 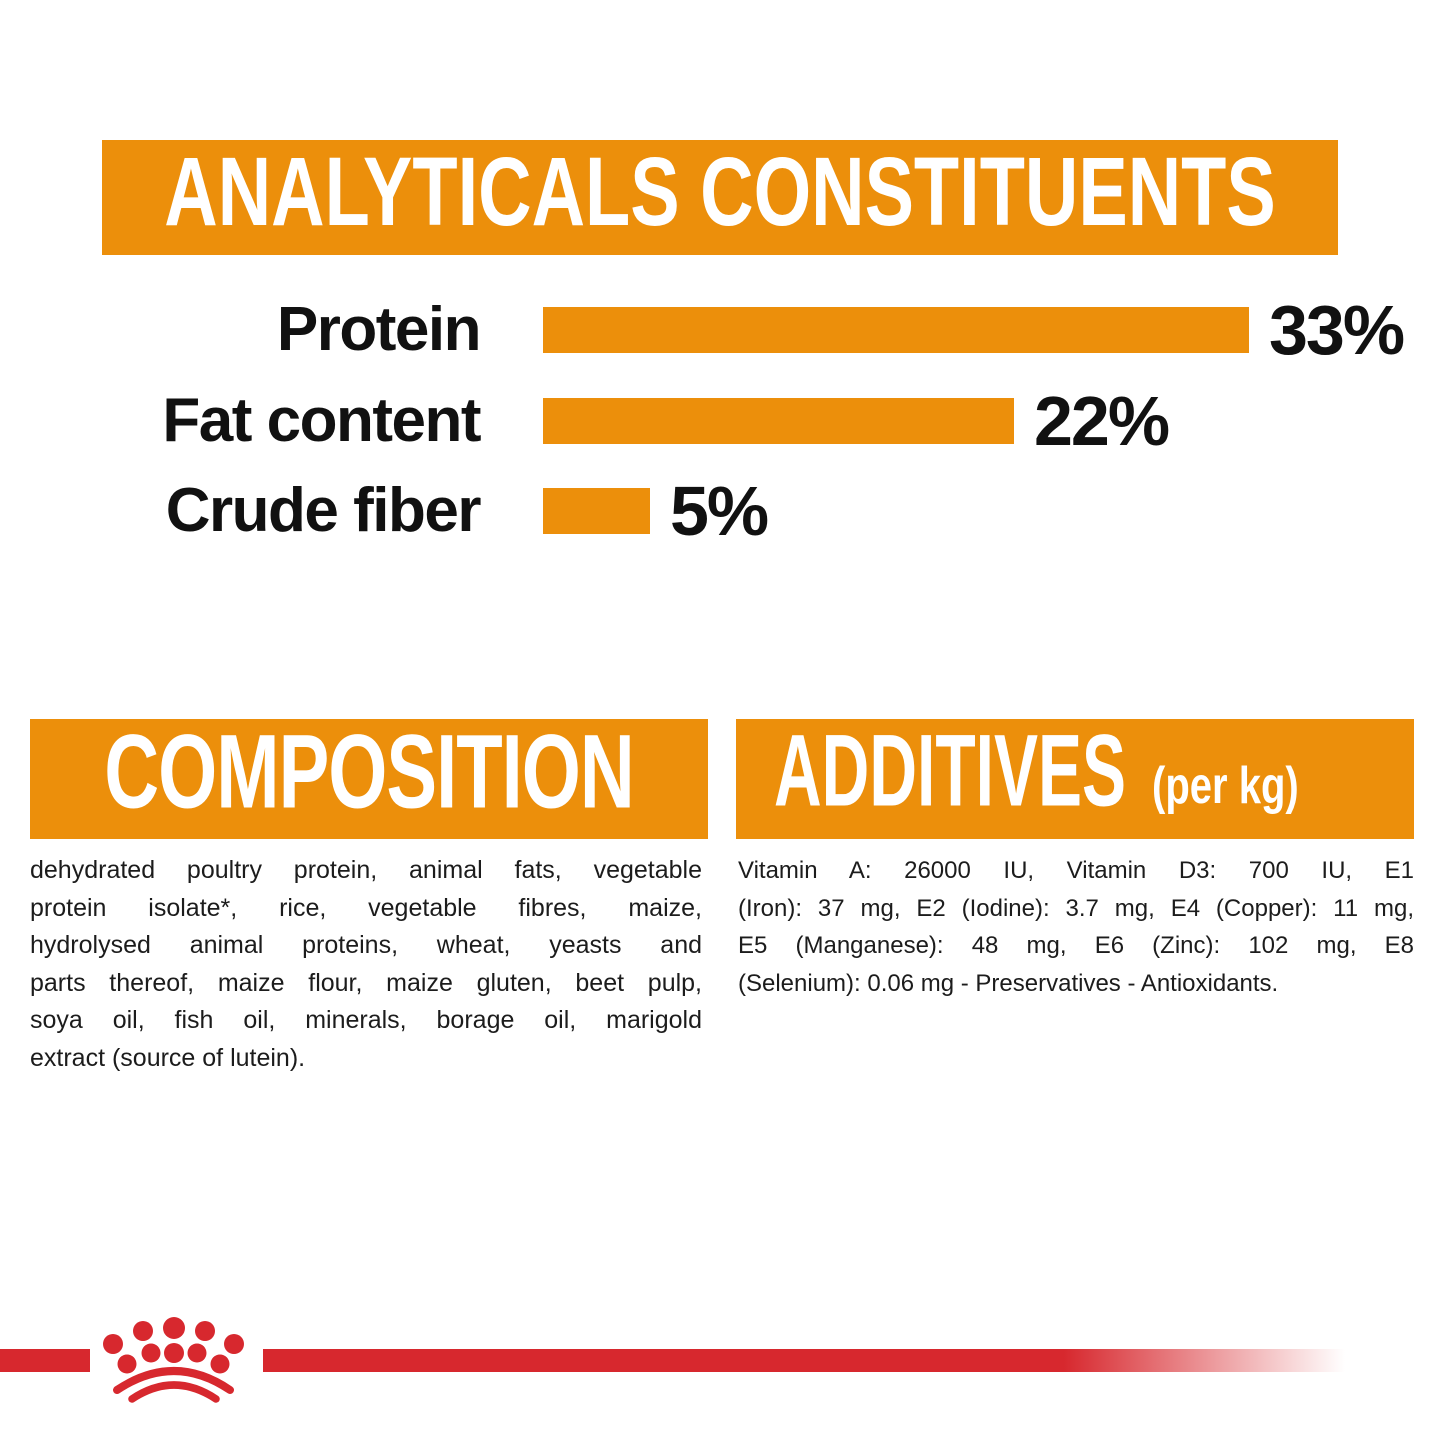 What do you see at coordinates (173, 1360) in the screenshot?
I see `royal-canin-crown-icon` at bounding box center [173, 1360].